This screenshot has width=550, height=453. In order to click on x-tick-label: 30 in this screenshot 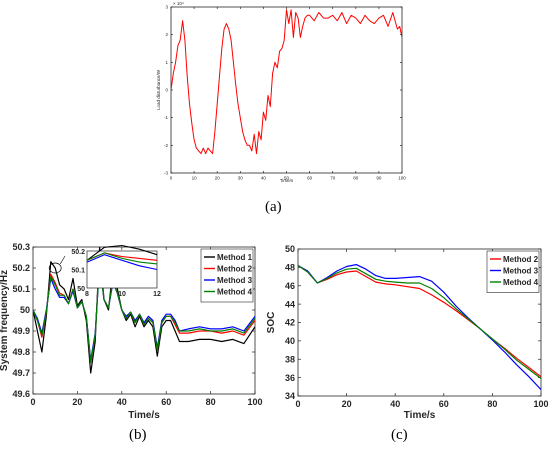, I will do `click(241, 178)`.